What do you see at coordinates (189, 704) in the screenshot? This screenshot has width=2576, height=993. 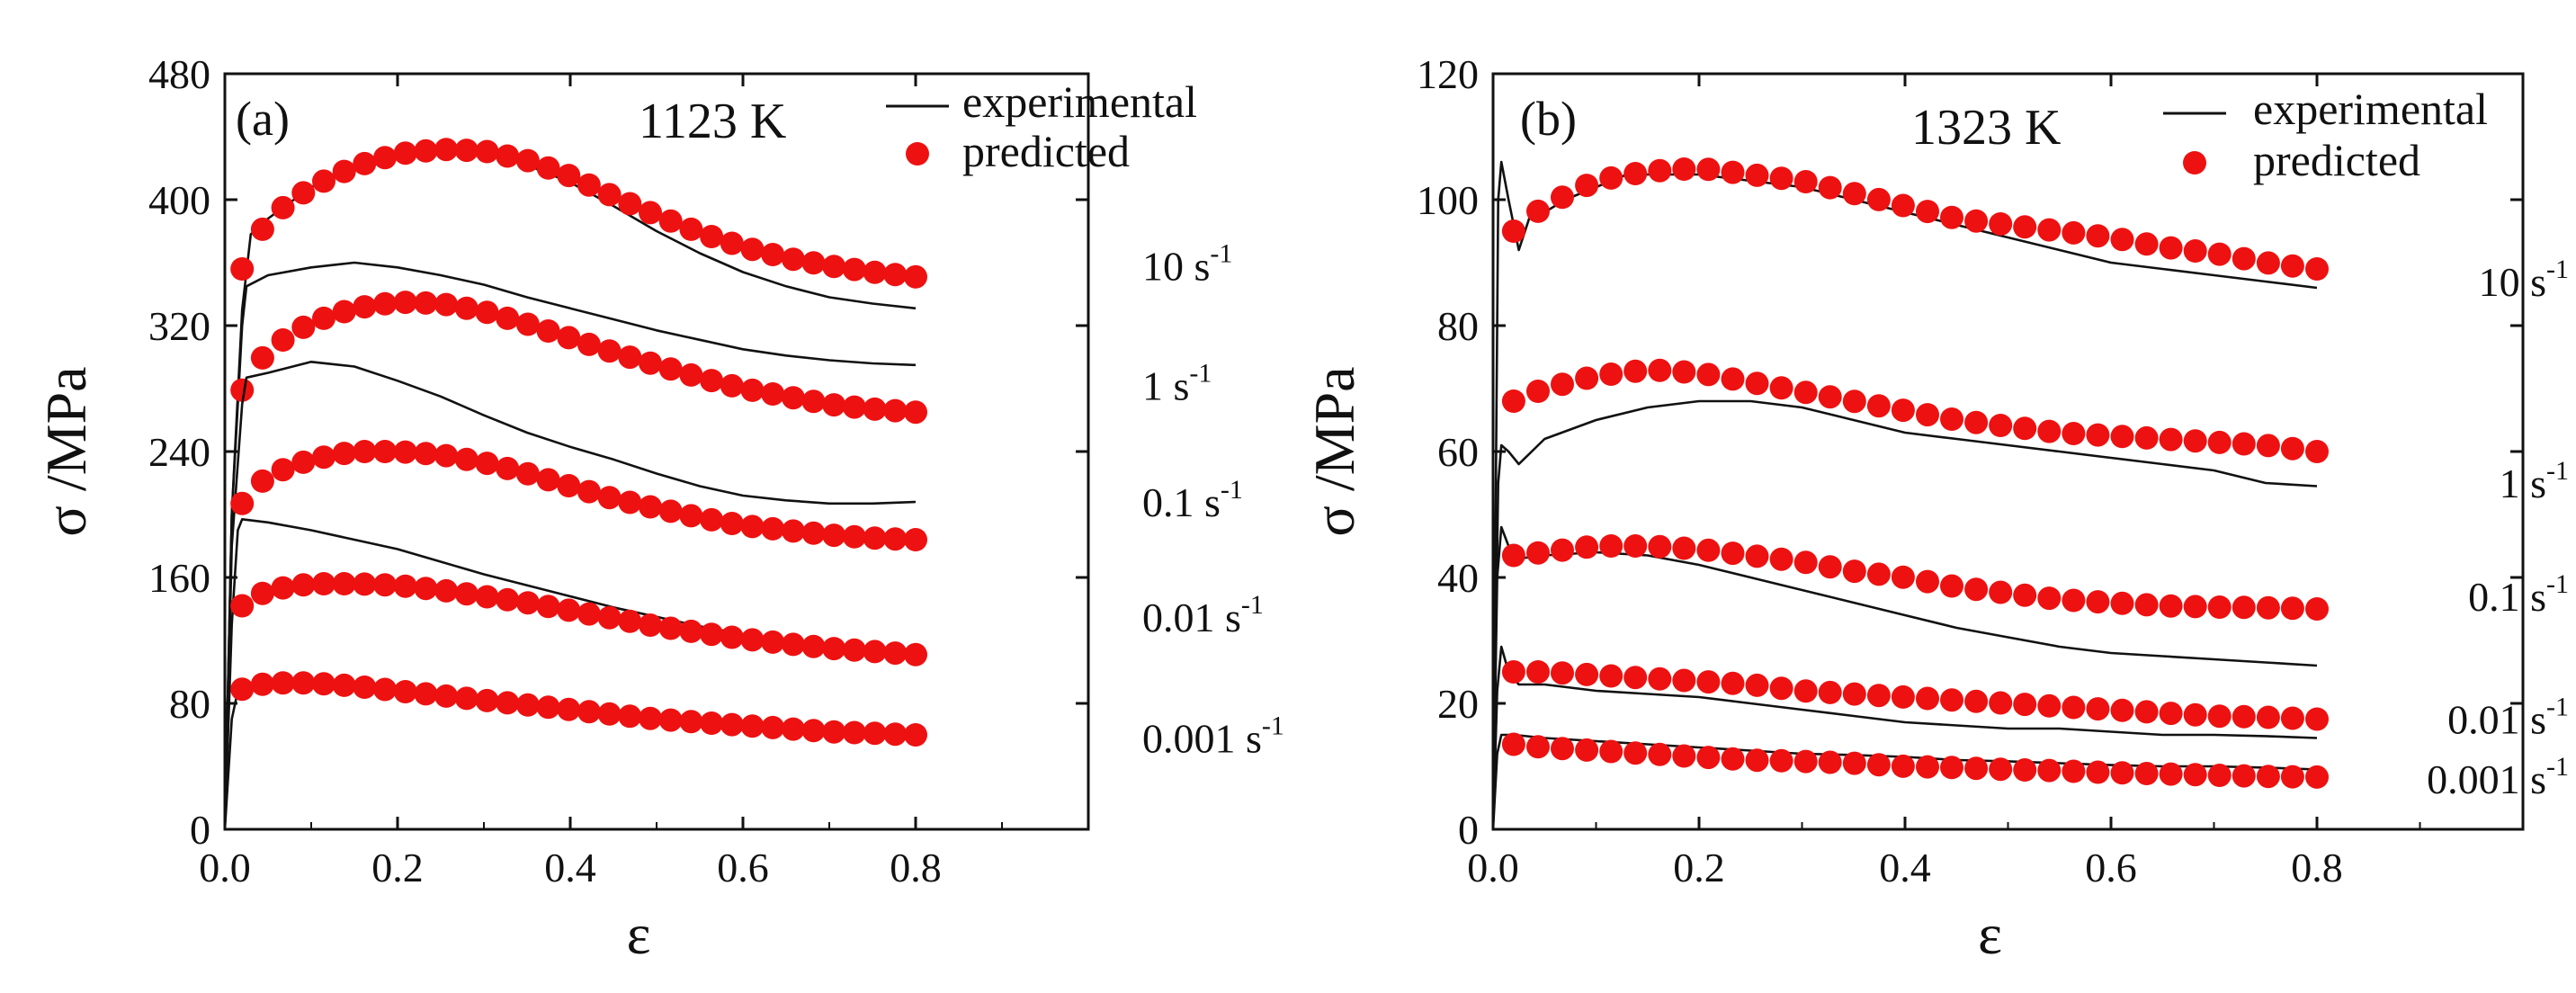 I see `y-tick-label: 80` at bounding box center [189, 704].